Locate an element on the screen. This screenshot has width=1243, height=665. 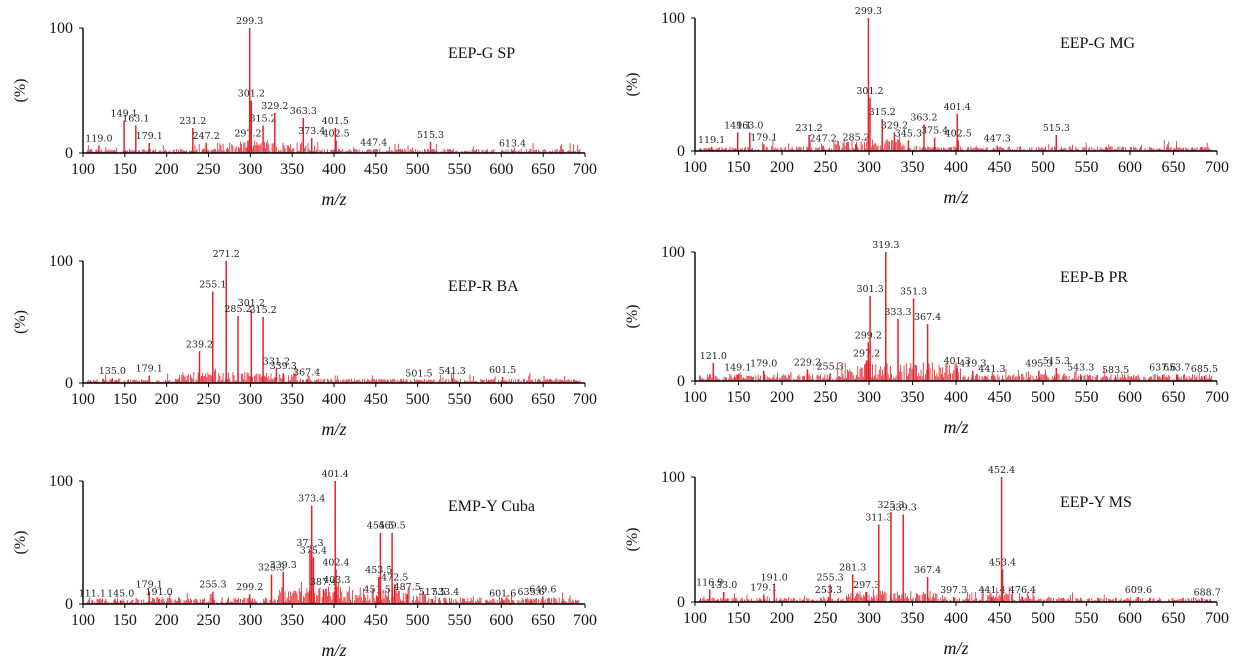
peak-label: 452.4 is located at coordinates (1001, 470).